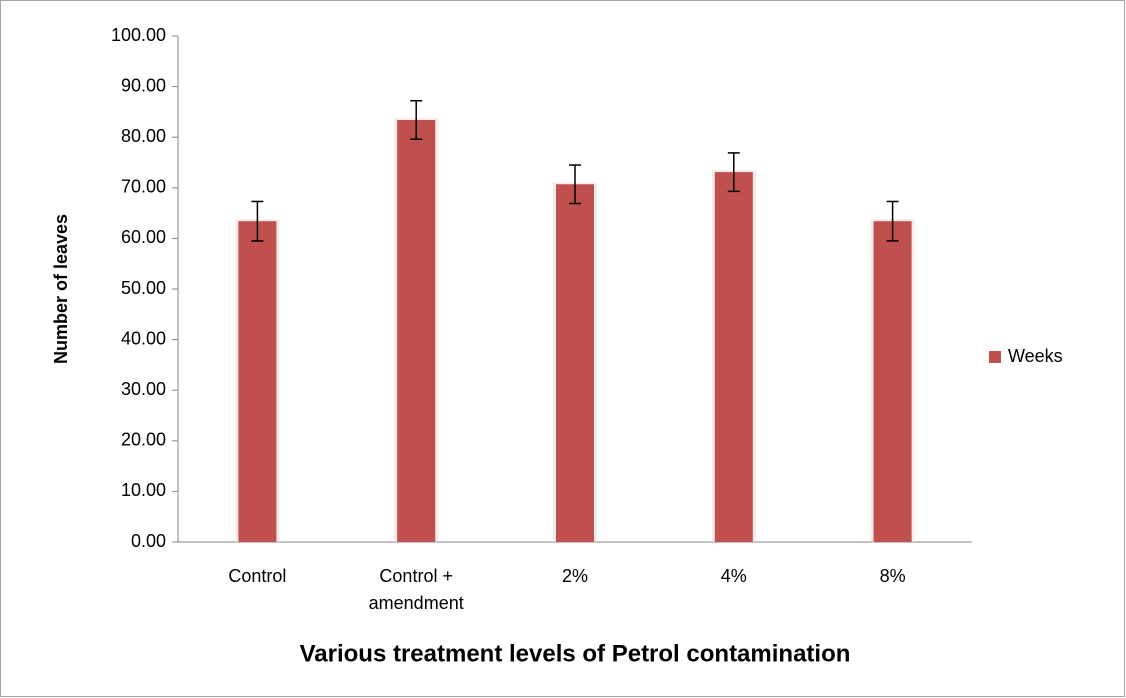  Describe the element at coordinates (143, 440) in the screenshot. I see `y-tick-label: 20.00` at that location.